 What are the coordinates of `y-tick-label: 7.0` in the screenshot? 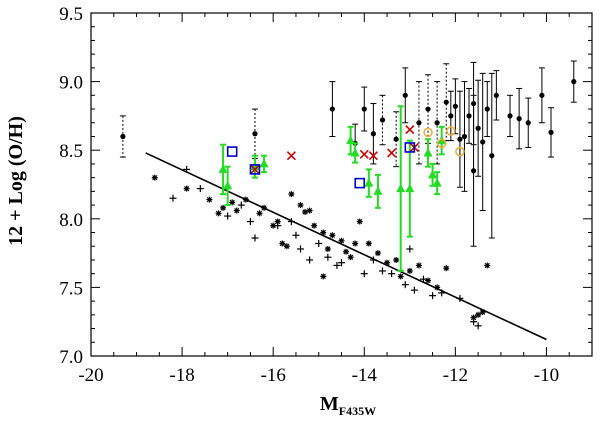 It's located at (71, 357).